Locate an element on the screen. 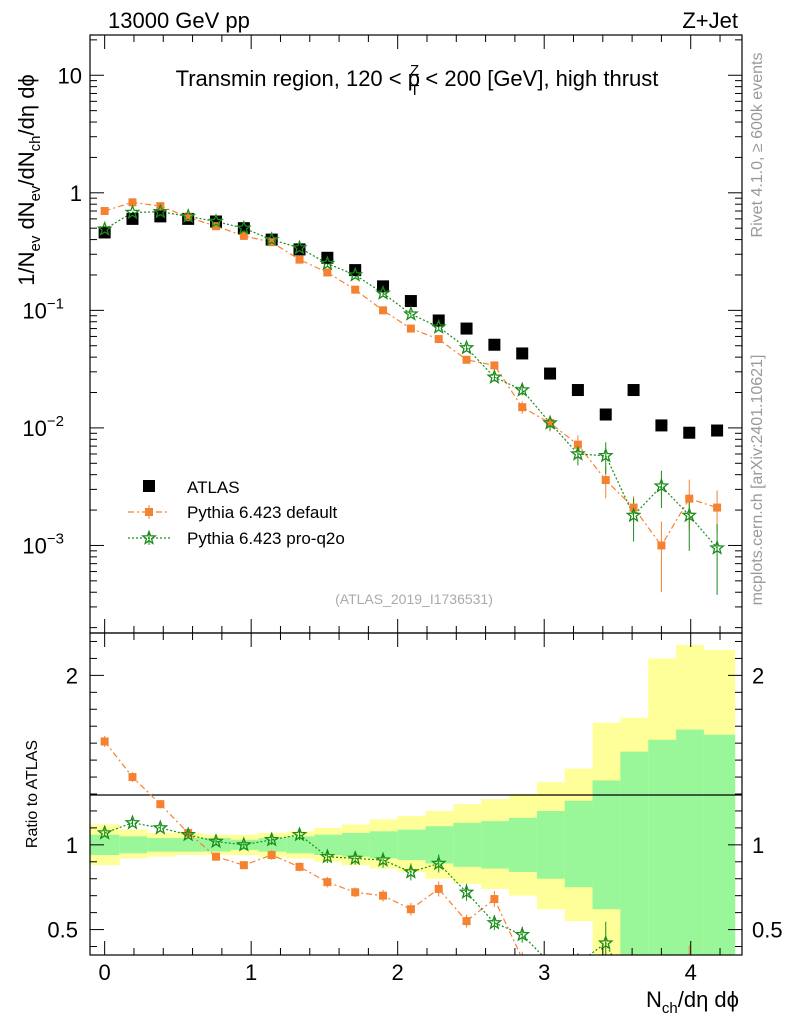 The image size is (786, 1024). y-tick-label-ratio-right: 0.5 is located at coordinates (767, 930).